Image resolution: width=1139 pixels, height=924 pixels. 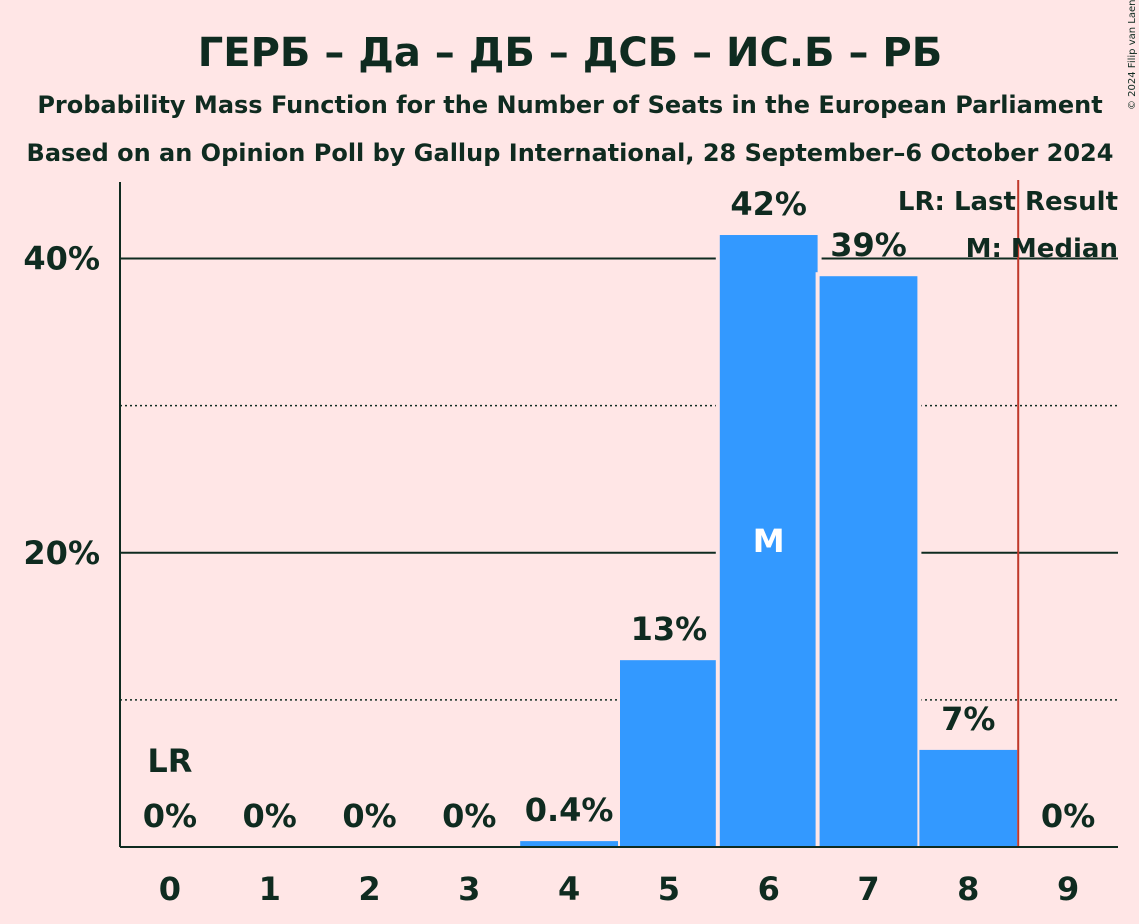 I want to click on chart-title: ГЕРБ – Да – ДБ – ДСБ – ИС.Б – РБ, so click(x=570, y=53).